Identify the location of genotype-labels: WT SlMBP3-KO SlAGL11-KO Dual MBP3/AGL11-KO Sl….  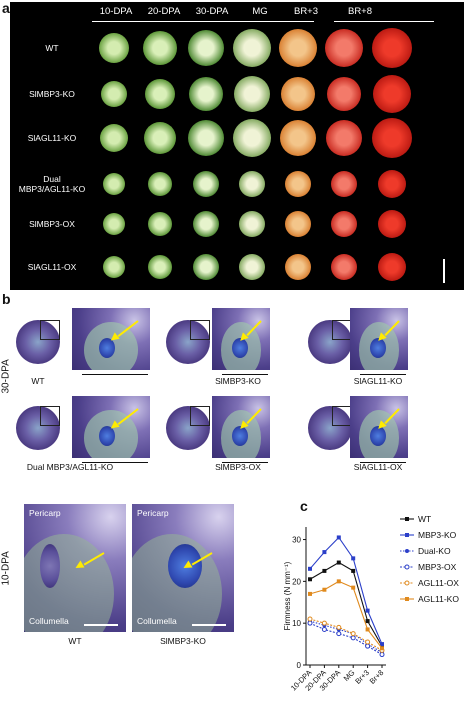
(52, 157).